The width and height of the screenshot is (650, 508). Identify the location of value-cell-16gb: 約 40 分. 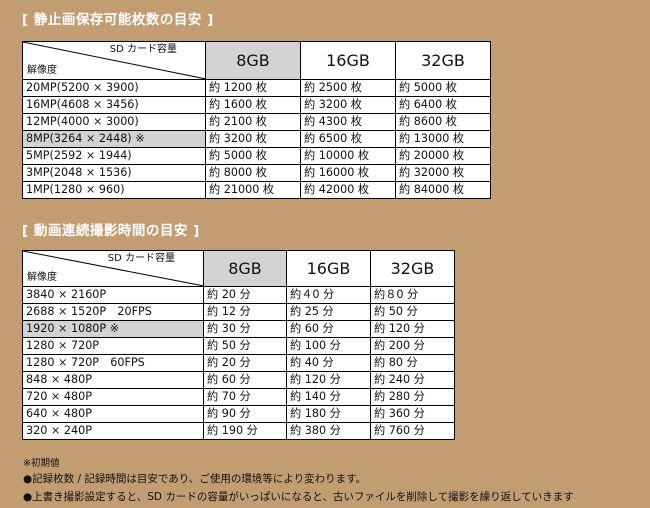
(328, 363).